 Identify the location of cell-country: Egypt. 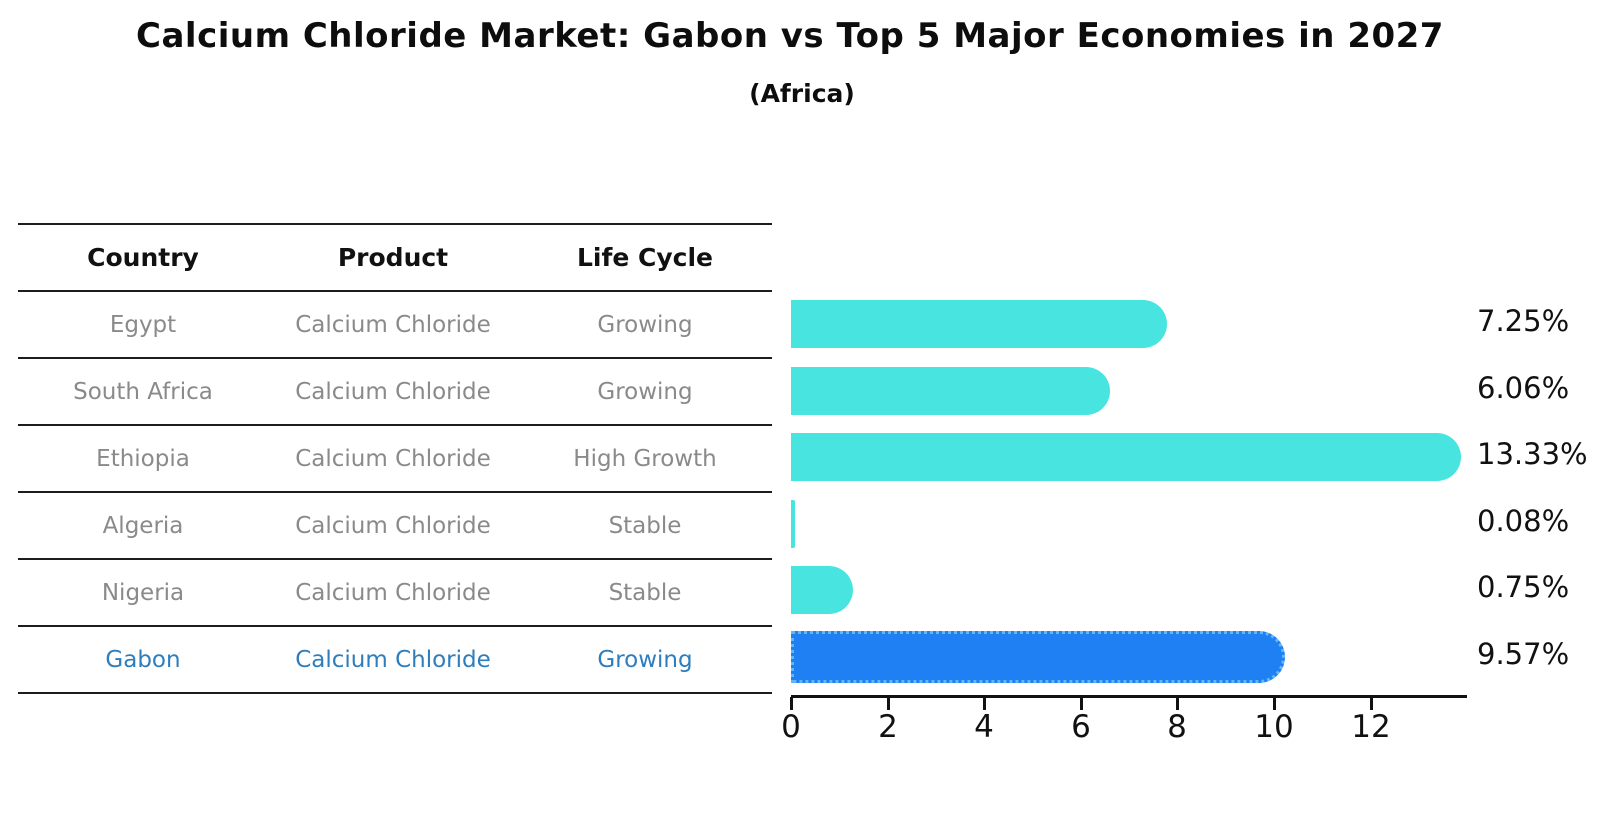
(143, 324).